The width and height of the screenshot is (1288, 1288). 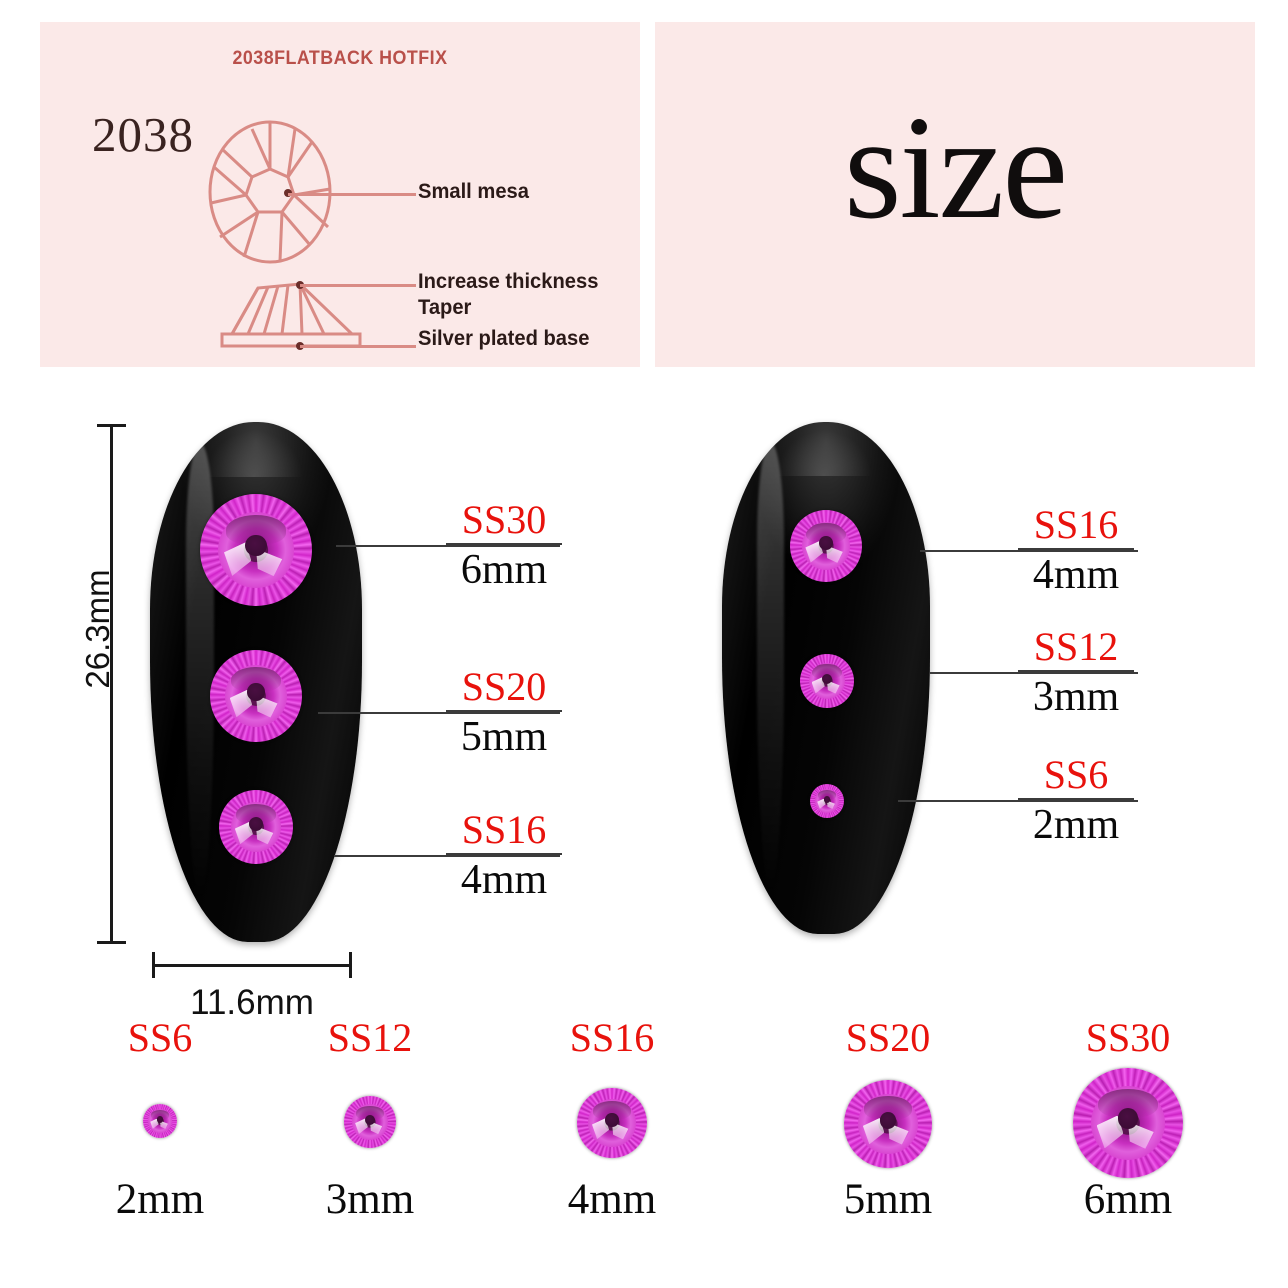 What do you see at coordinates (504, 338) in the screenshot?
I see `callout-silver-plated-base: Silver plated base` at bounding box center [504, 338].